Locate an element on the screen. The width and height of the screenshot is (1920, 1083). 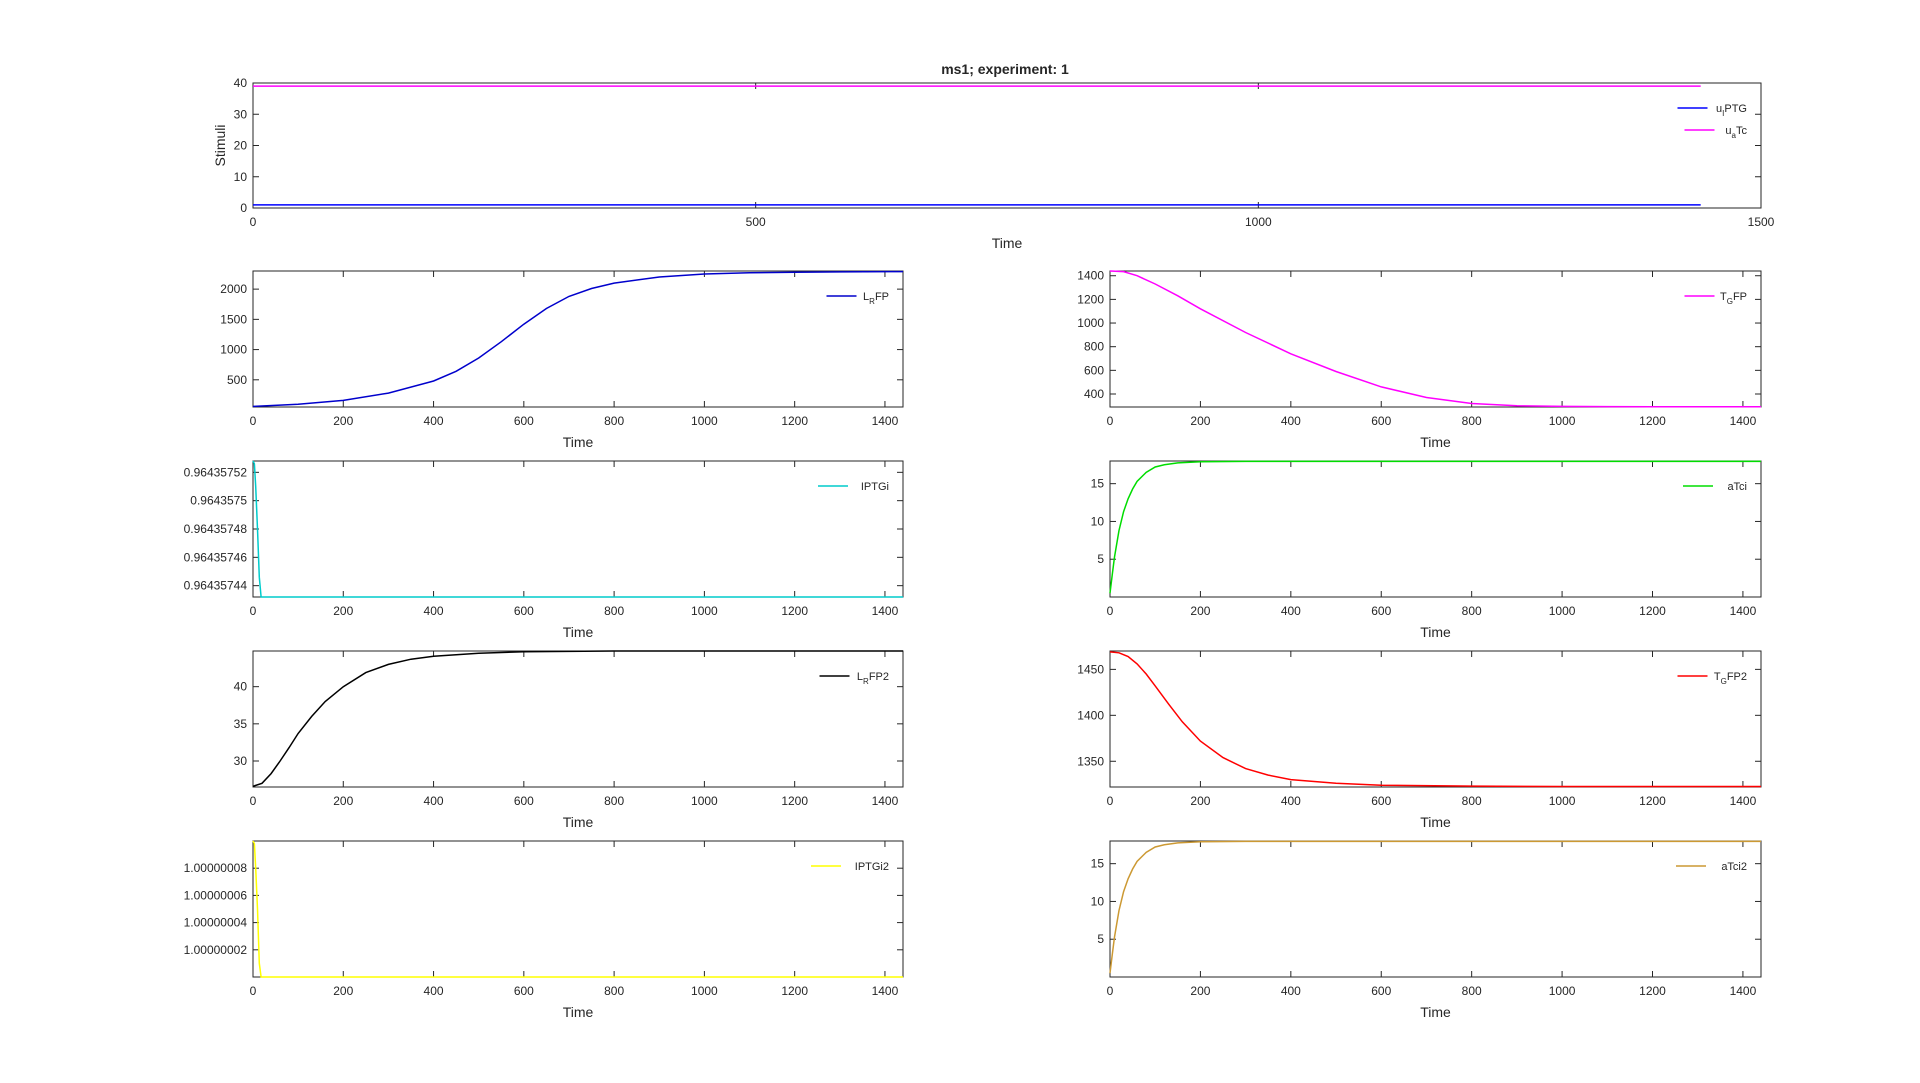
series-line-T_GFP is located at coordinates (1435, 339).